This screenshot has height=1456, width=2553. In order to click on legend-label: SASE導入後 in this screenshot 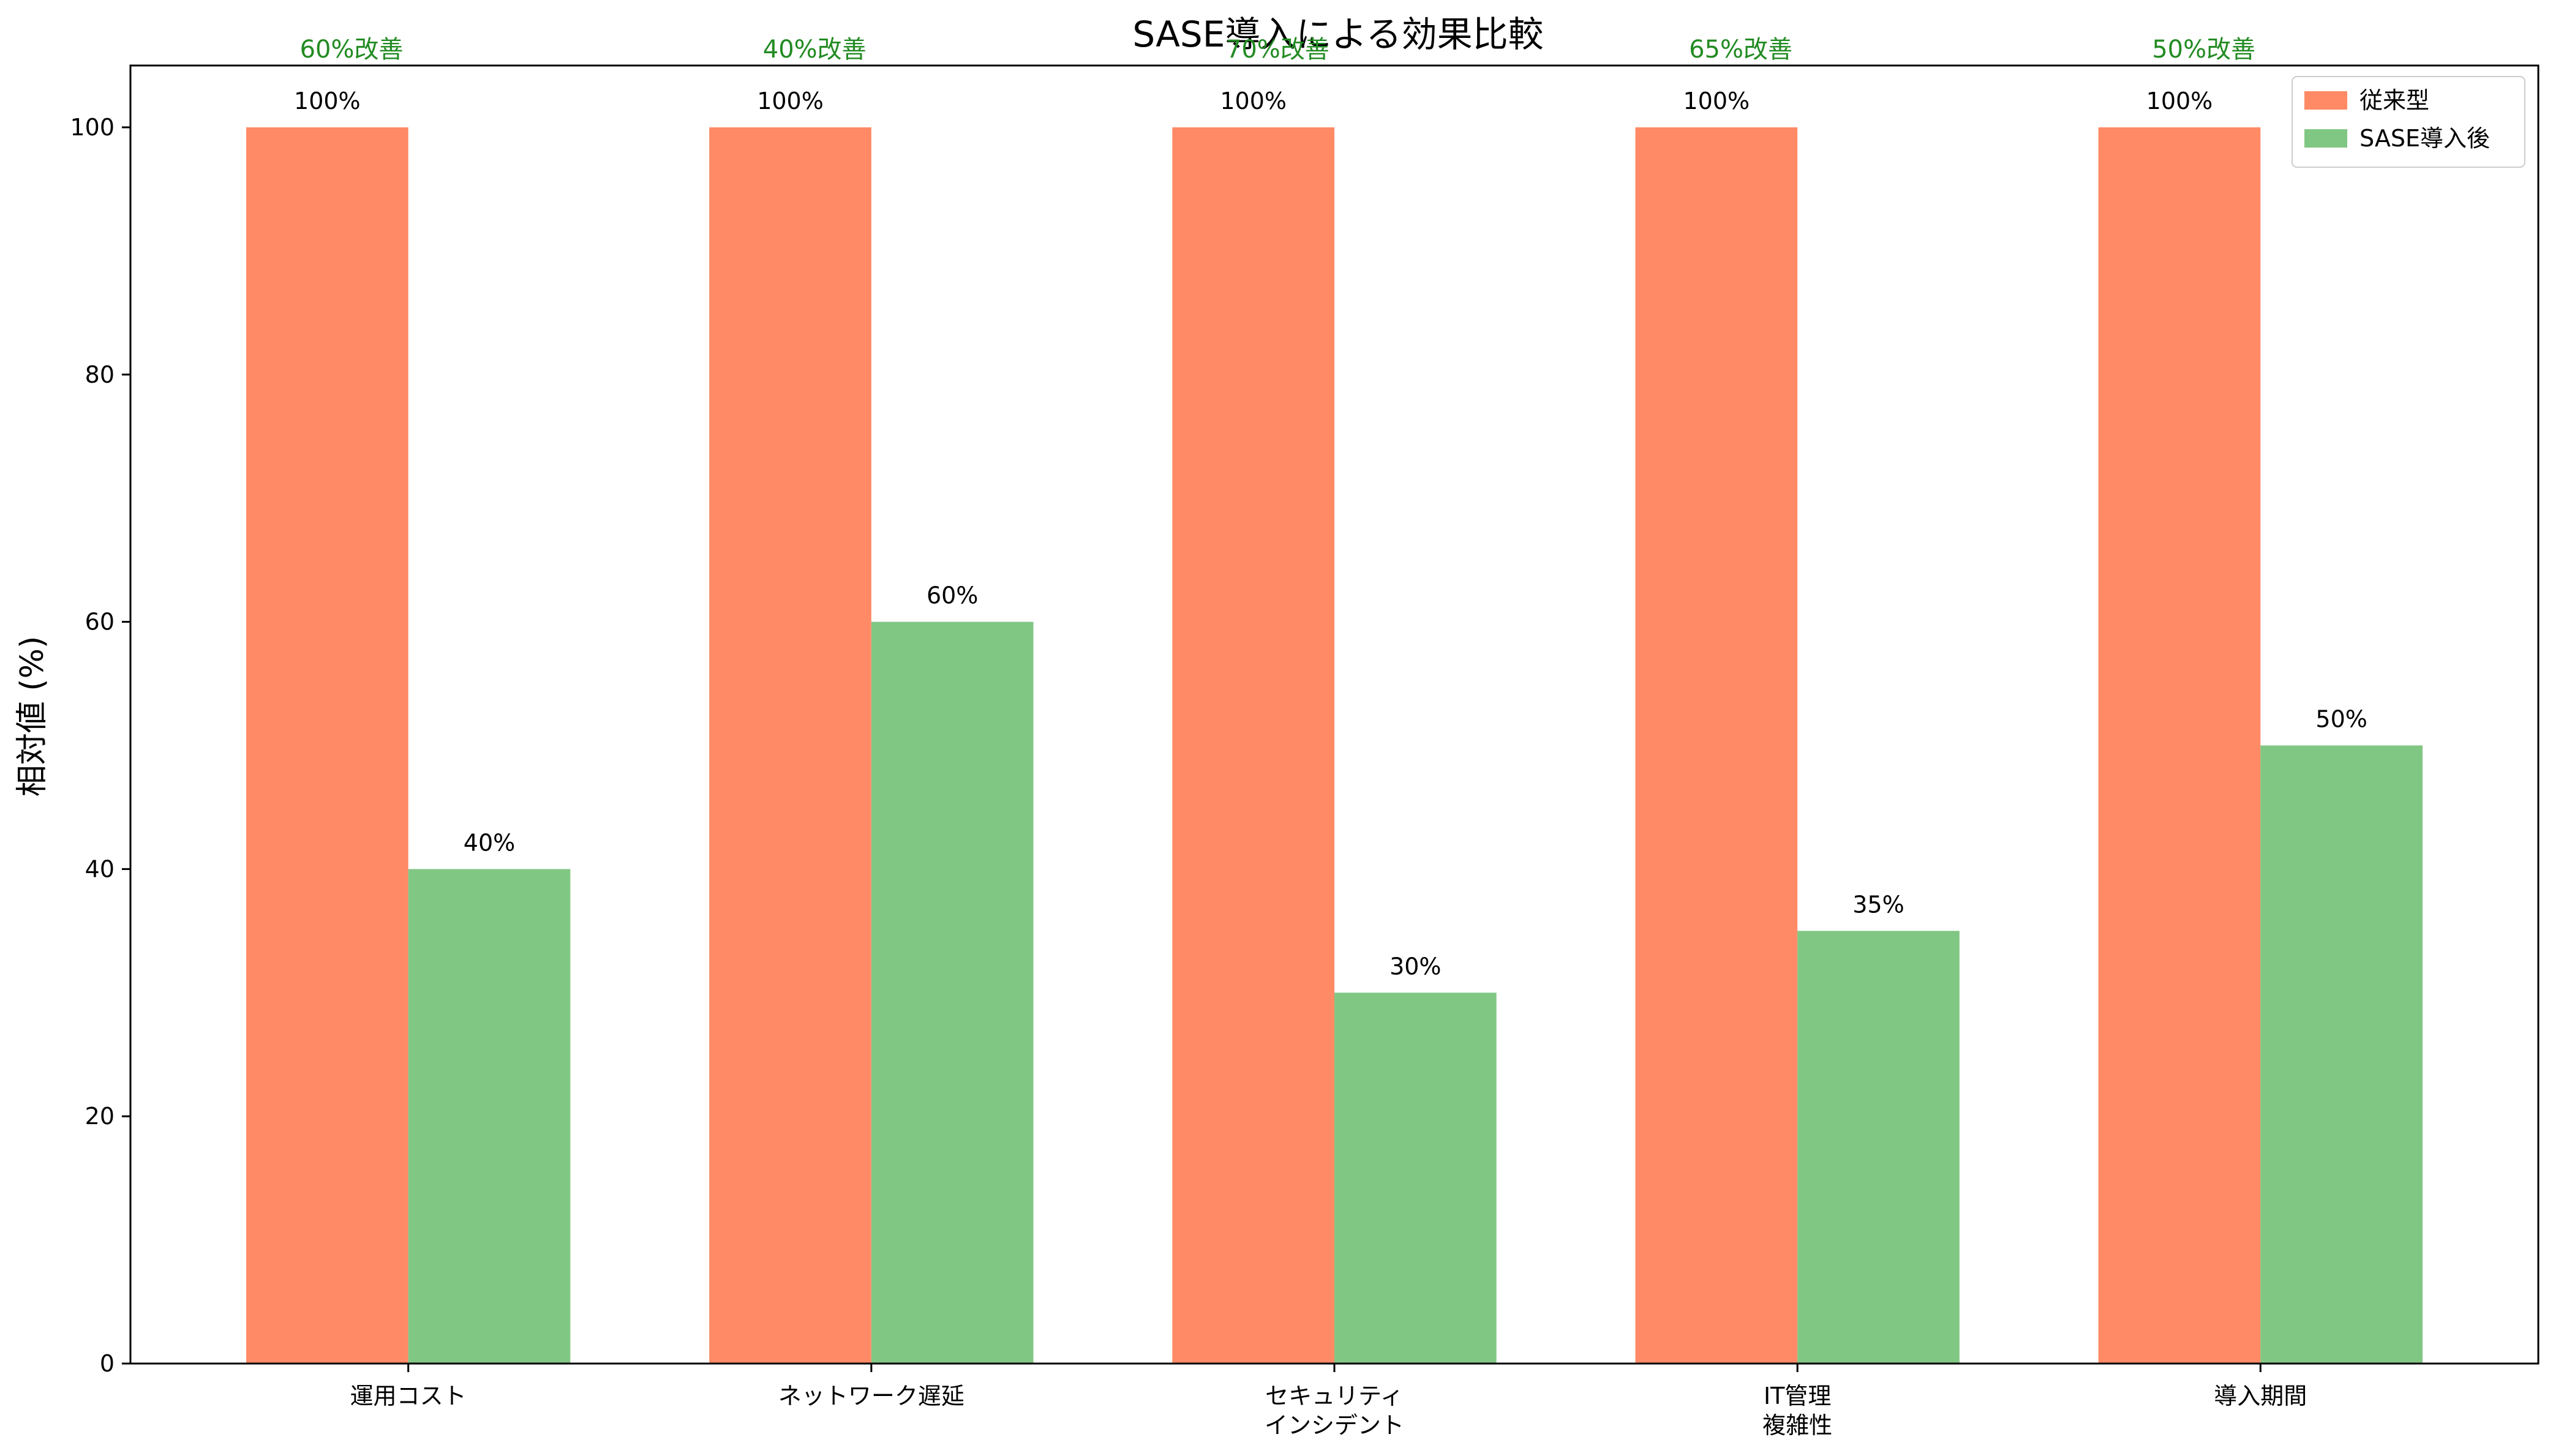, I will do `click(2424, 138)`.